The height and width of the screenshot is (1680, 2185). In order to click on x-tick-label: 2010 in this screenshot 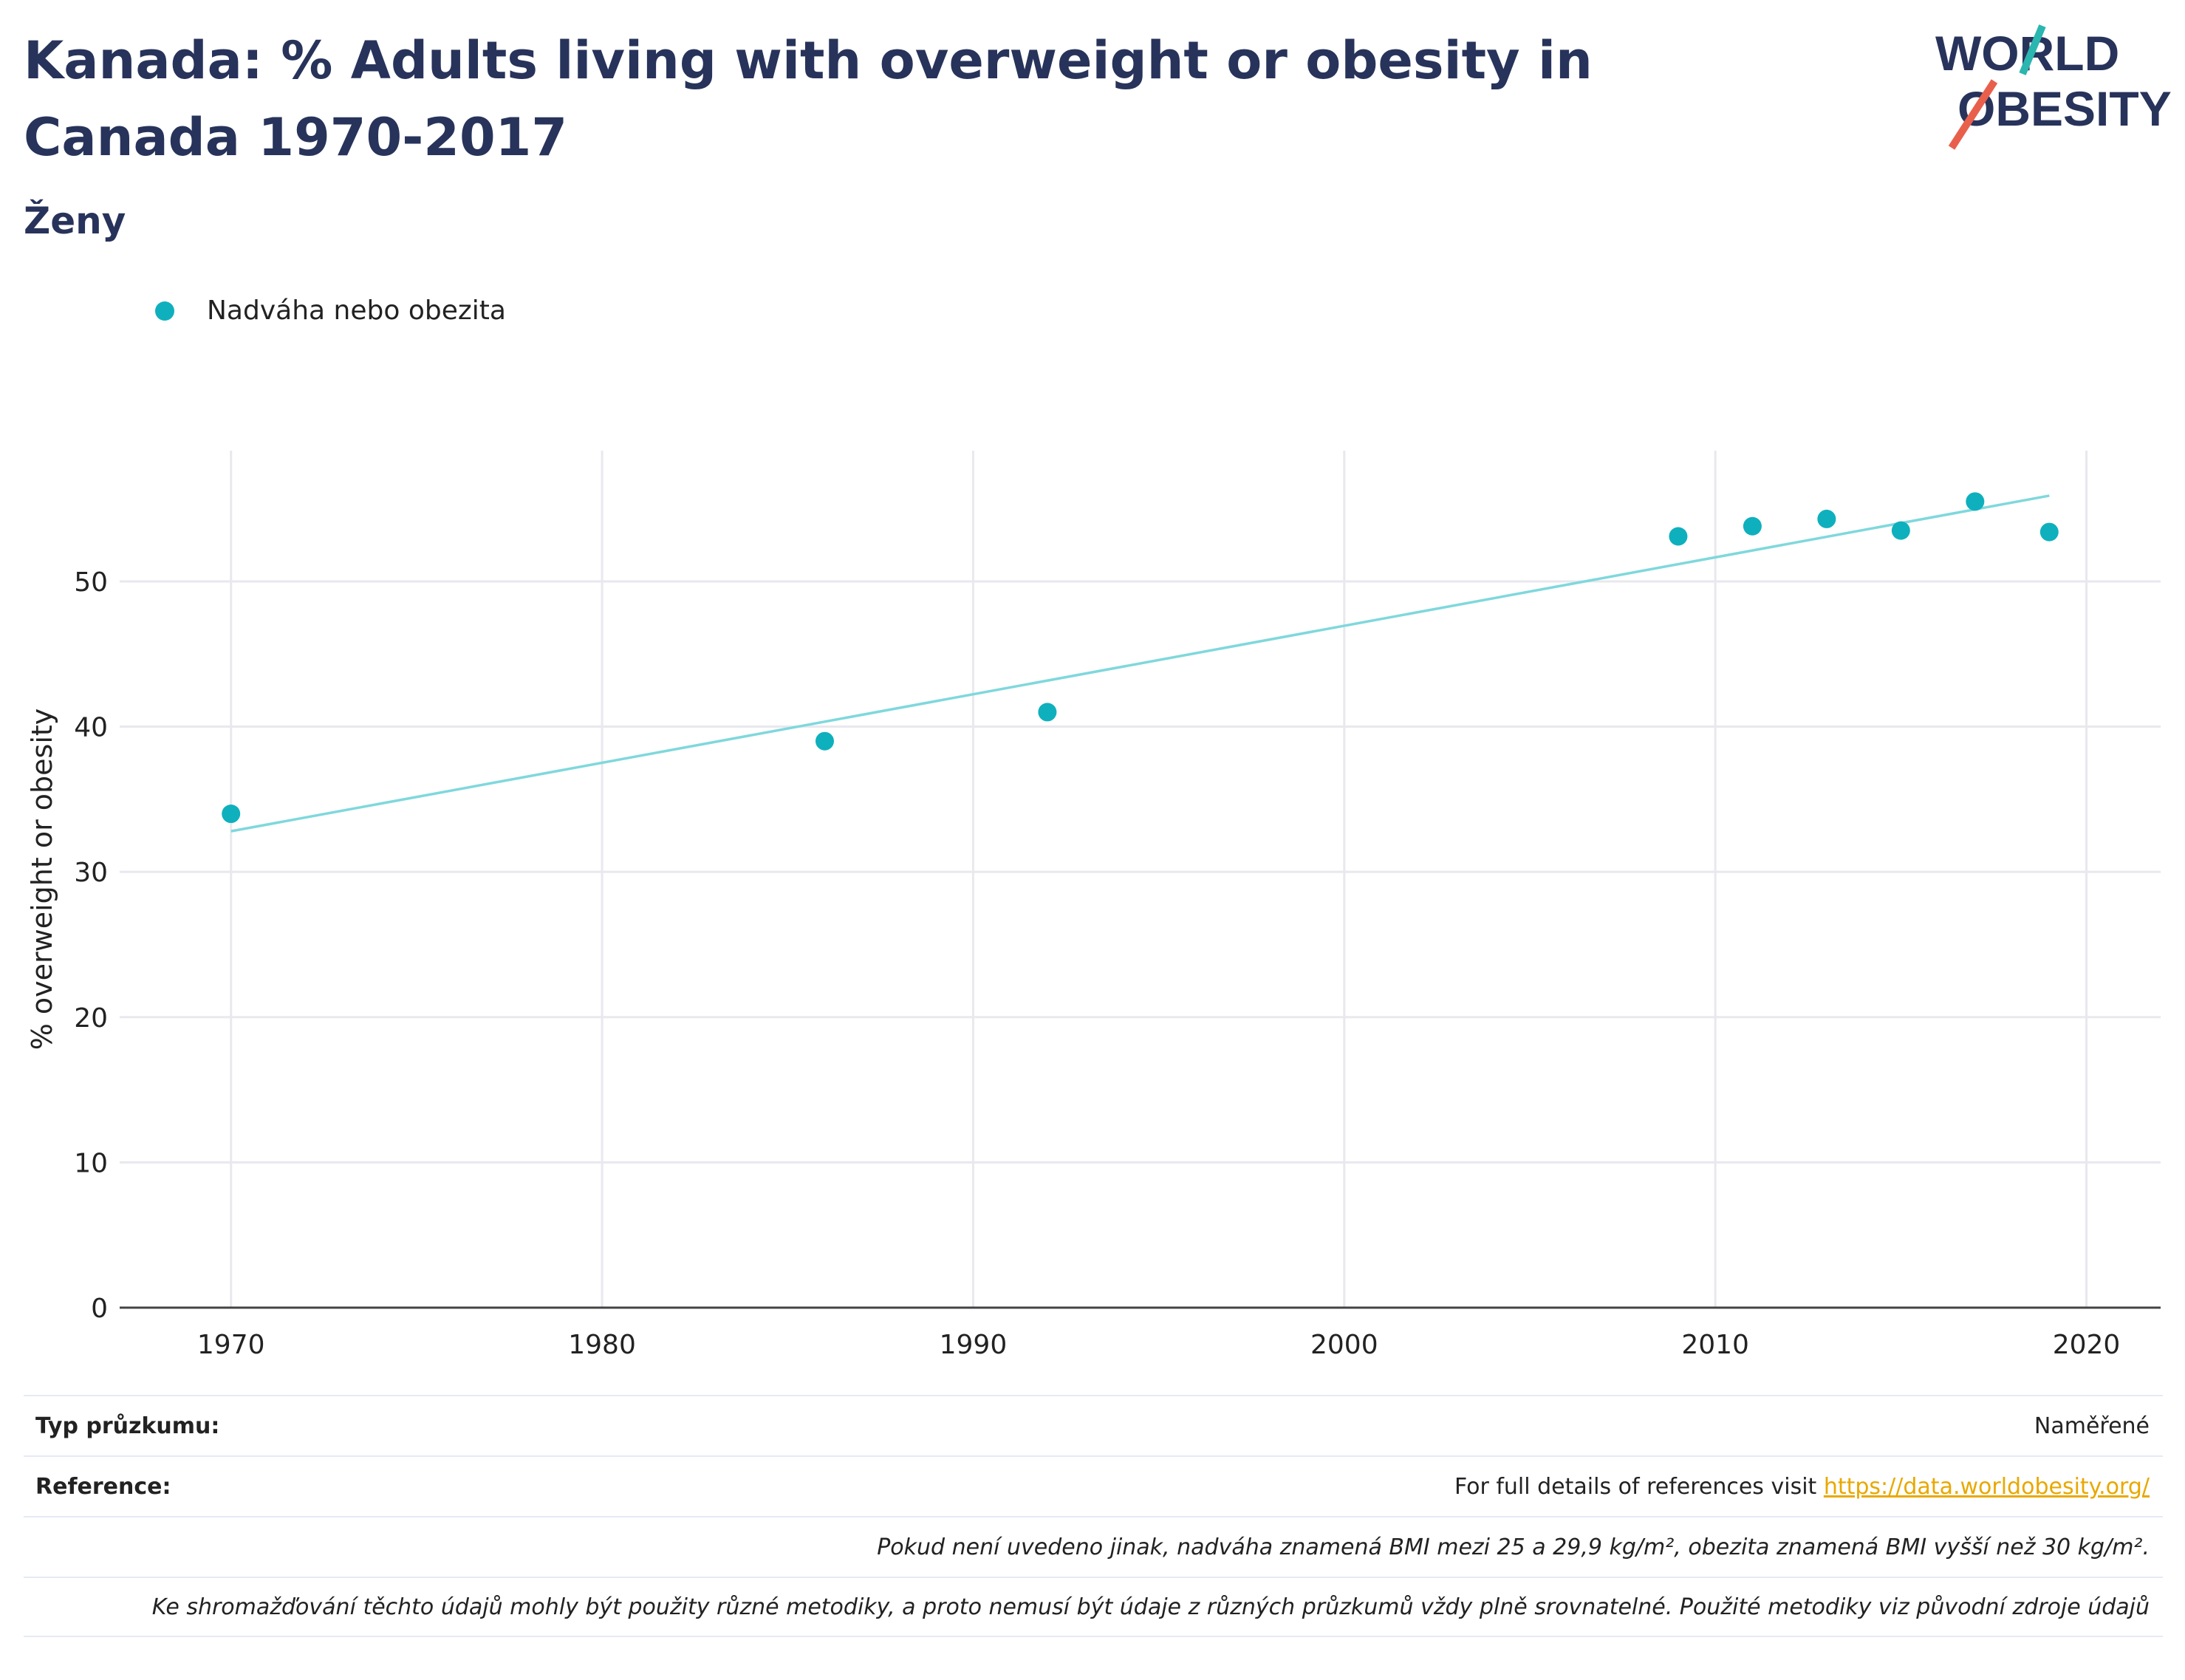, I will do `click(1715, 1345)`.